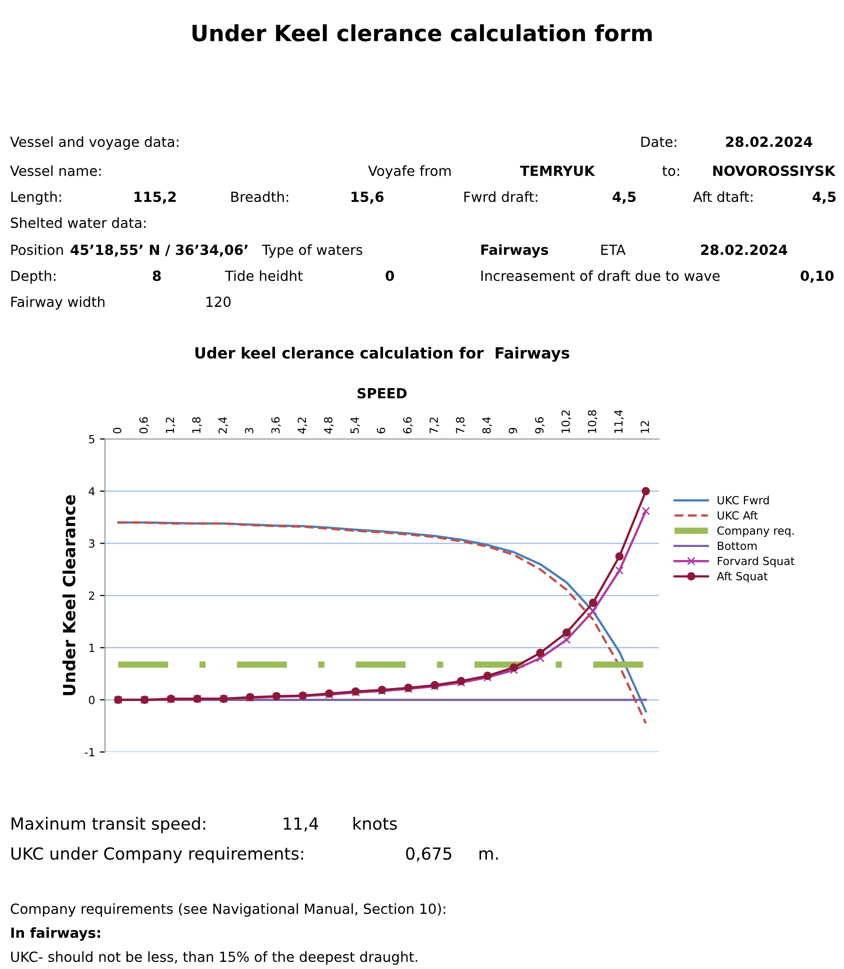 The width and height of the screenshot is (844, 969). What do you see at coordinates (461, 425) in the screenshot?
I see `x-tick-label: 7,8` at bounding box center [461, 425].